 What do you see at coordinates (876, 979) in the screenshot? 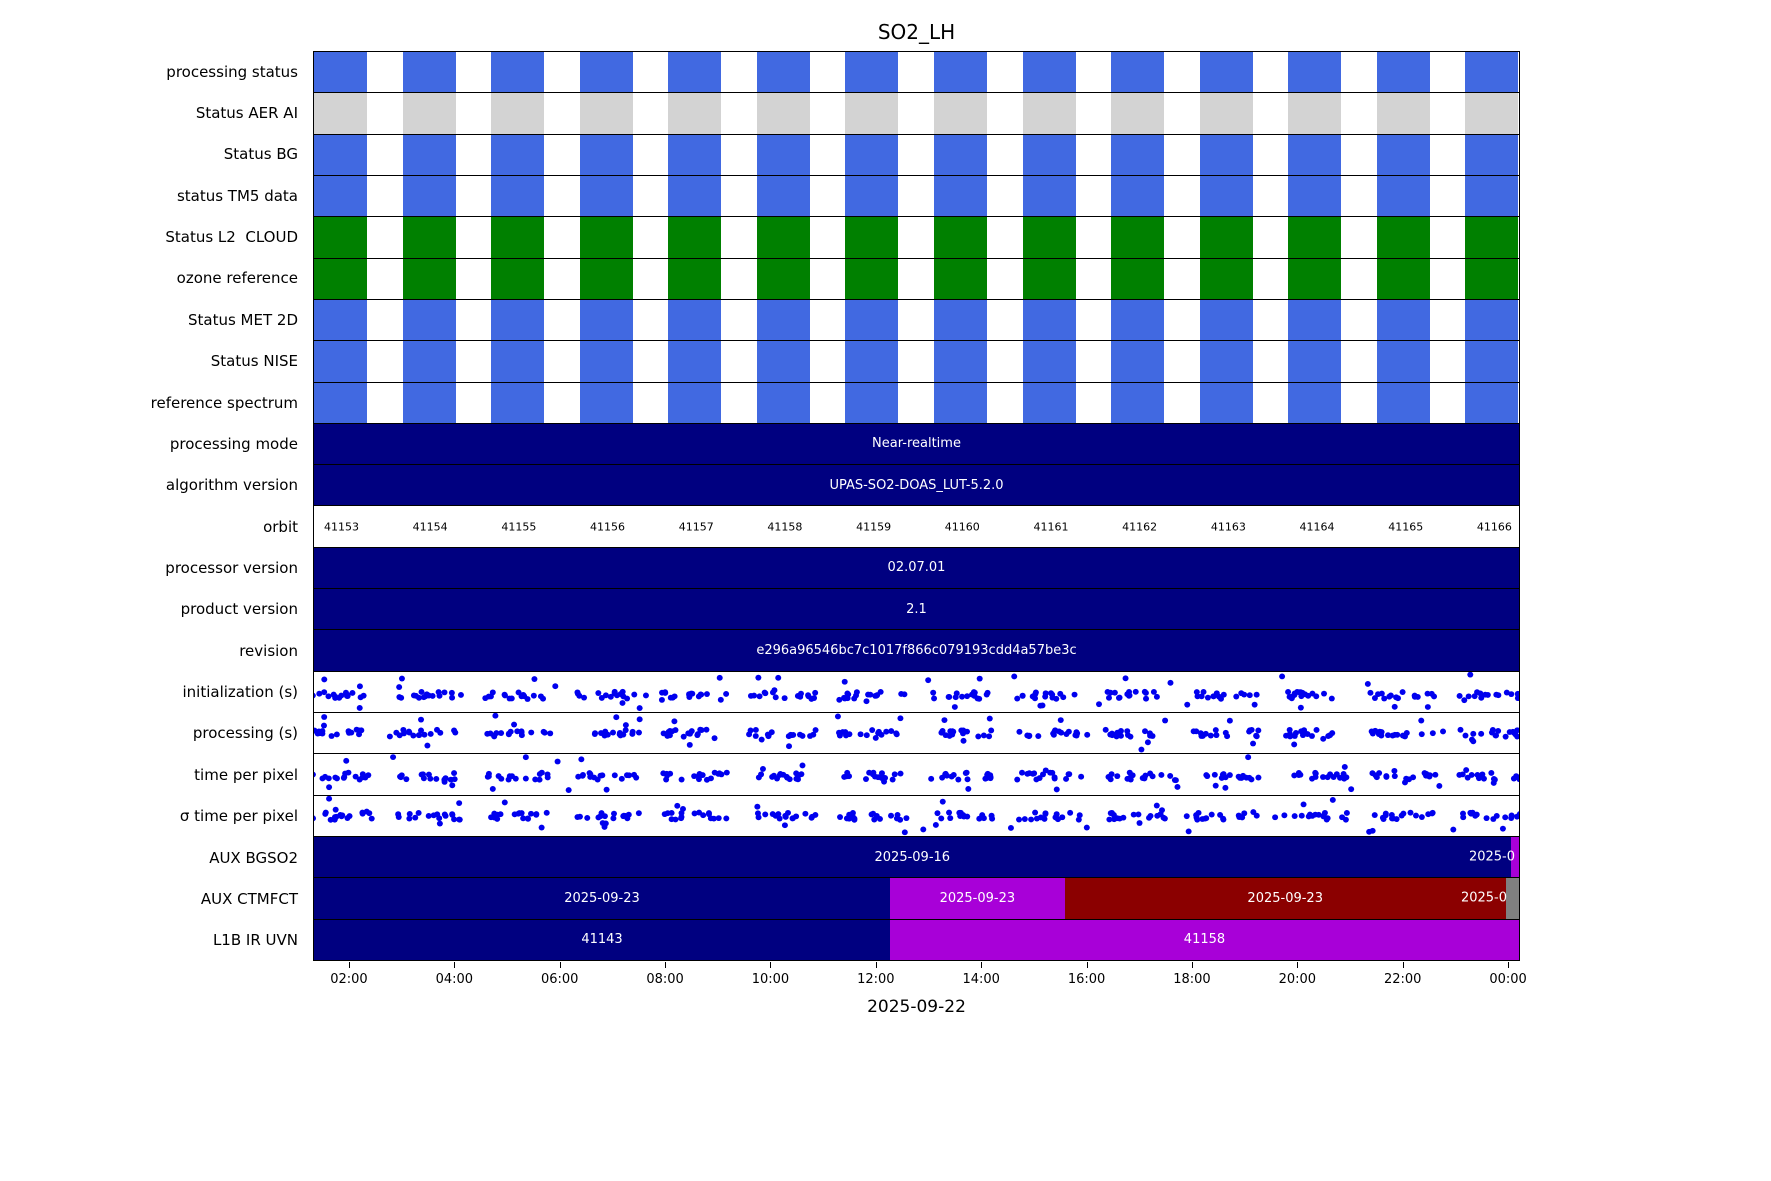
I see `x-tick-label: 12:00` at bounding box center [876, 979].